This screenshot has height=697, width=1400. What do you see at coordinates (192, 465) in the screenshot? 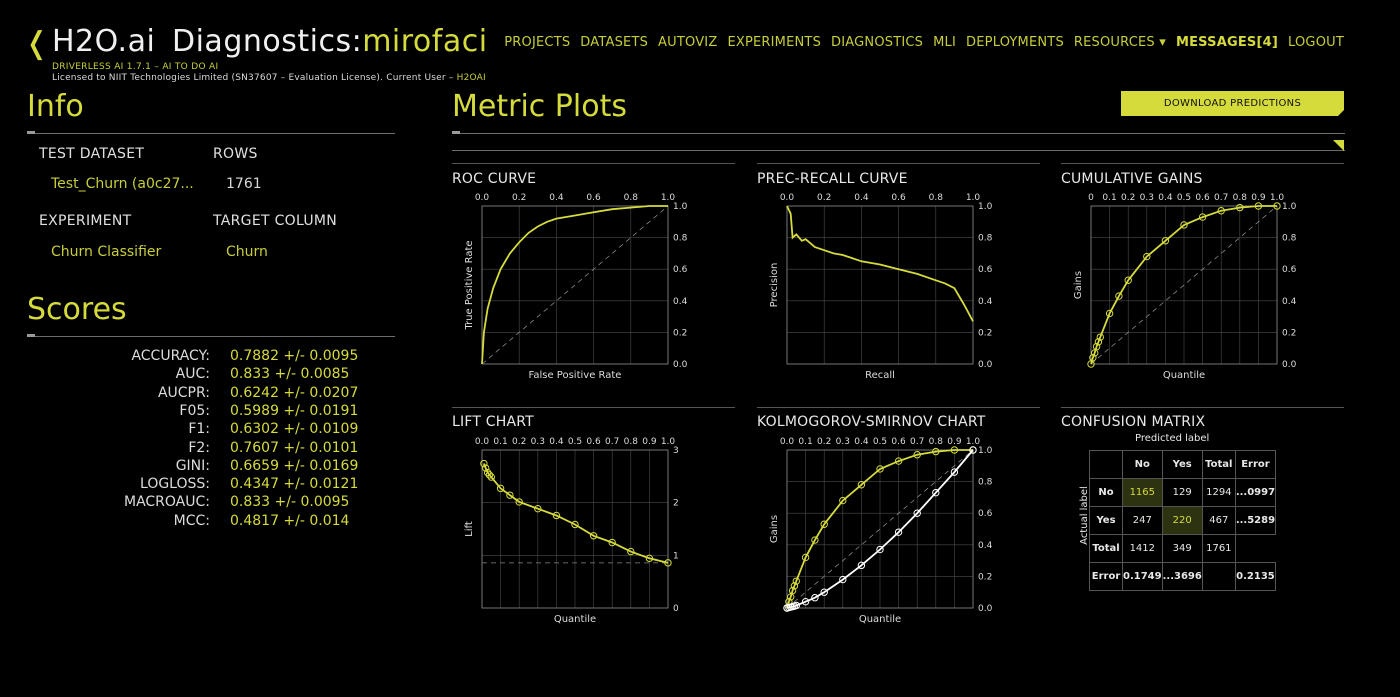
I see `score-name: GINI:` at bounding box center [192, 465].